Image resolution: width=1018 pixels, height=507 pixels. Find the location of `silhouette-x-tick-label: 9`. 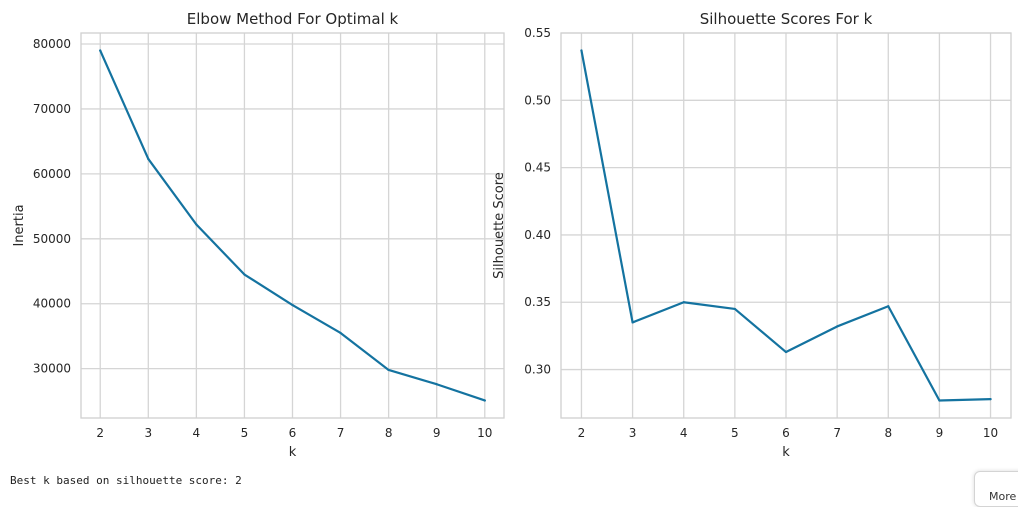

silhouette-x-tick-label: 9 is located at coordinates (940, 433).